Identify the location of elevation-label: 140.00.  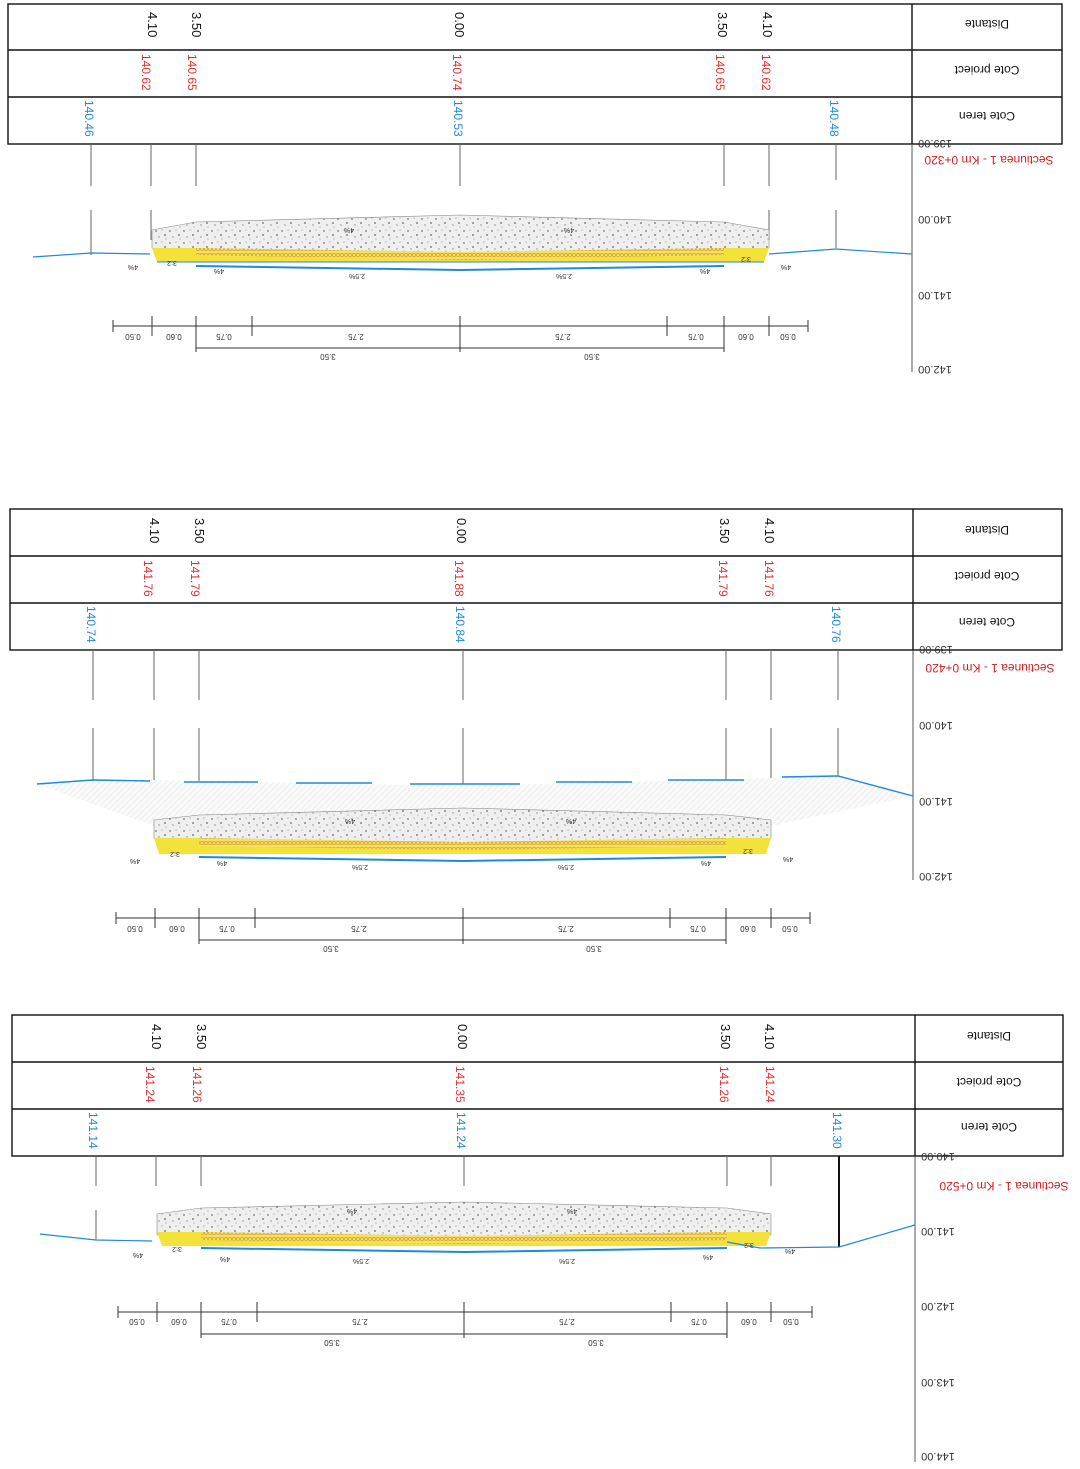
(936, 725).